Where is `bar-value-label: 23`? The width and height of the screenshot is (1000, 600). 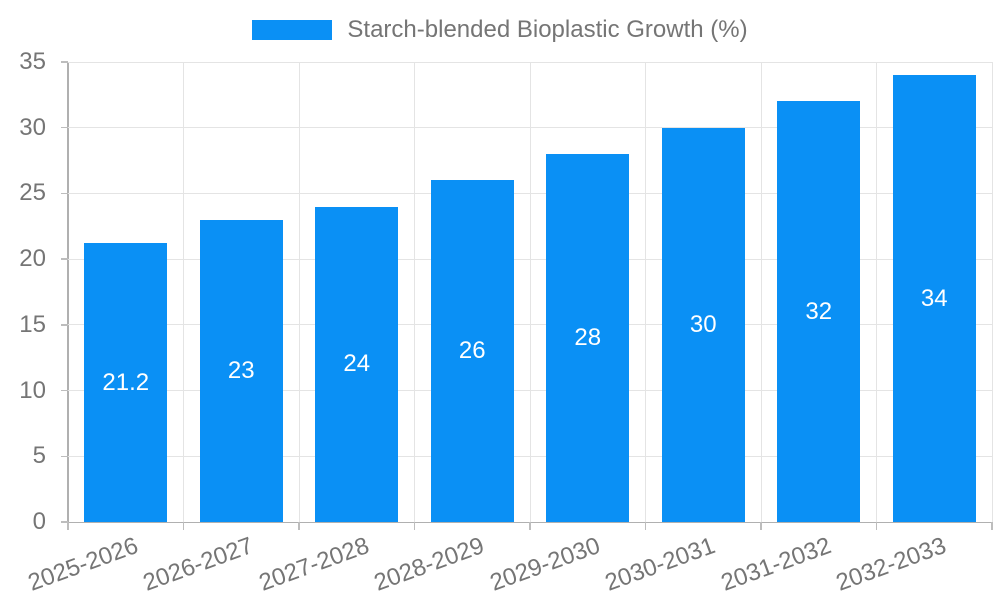
bar-value-label: 23 is located at coordinates (241, 370).